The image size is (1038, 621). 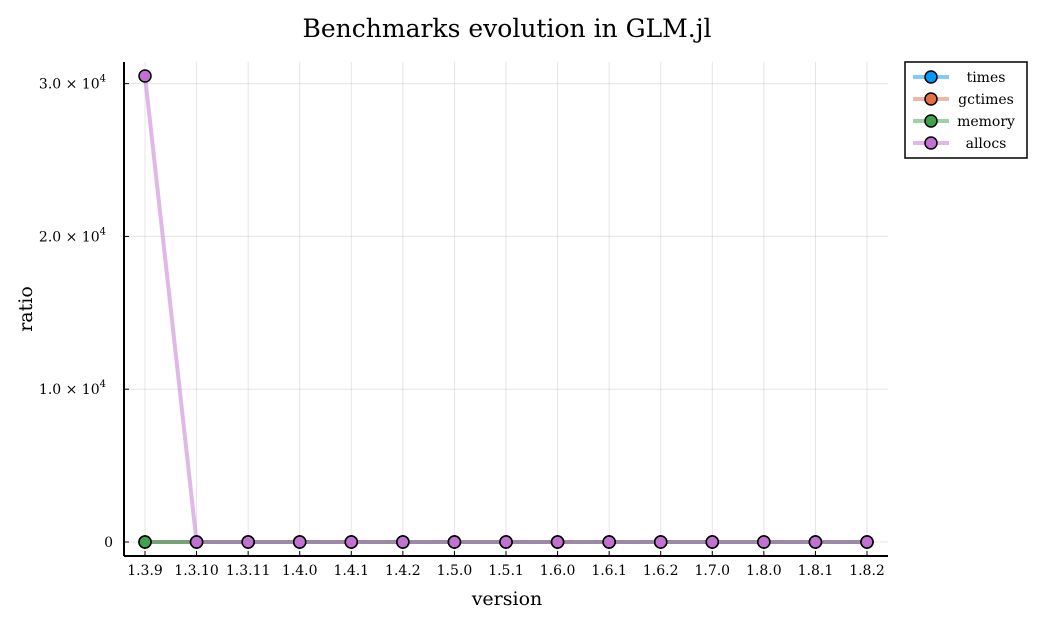 I want to click on y-tick-label: 3.0 × 104, so click(x=72, y=83).